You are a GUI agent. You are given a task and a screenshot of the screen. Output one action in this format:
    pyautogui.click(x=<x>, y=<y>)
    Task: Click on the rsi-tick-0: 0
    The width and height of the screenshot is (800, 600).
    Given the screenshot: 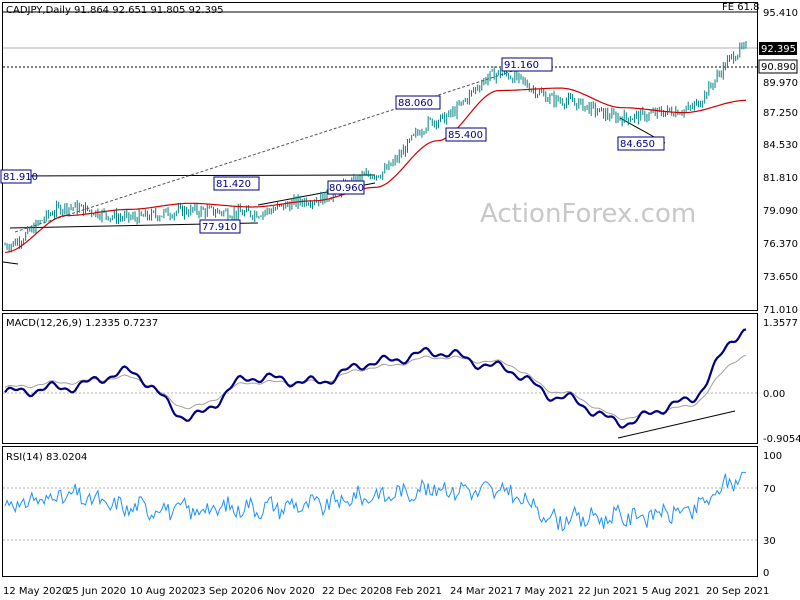 What is the action you would take?
    pyautogui.click(x=766, y=573)
    